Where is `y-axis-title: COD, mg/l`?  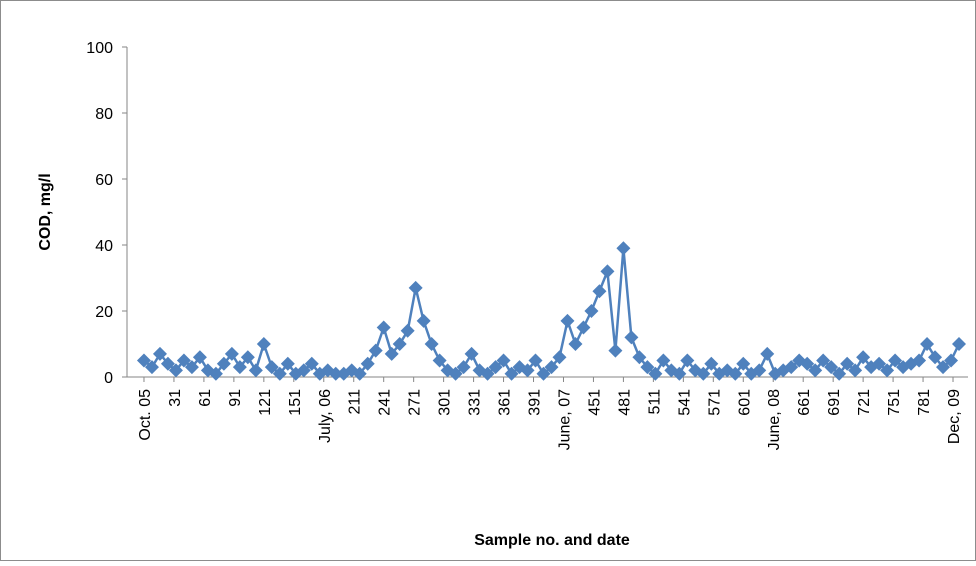
y-axis-title: COD, mg/l is located at coordinates (45, 211).